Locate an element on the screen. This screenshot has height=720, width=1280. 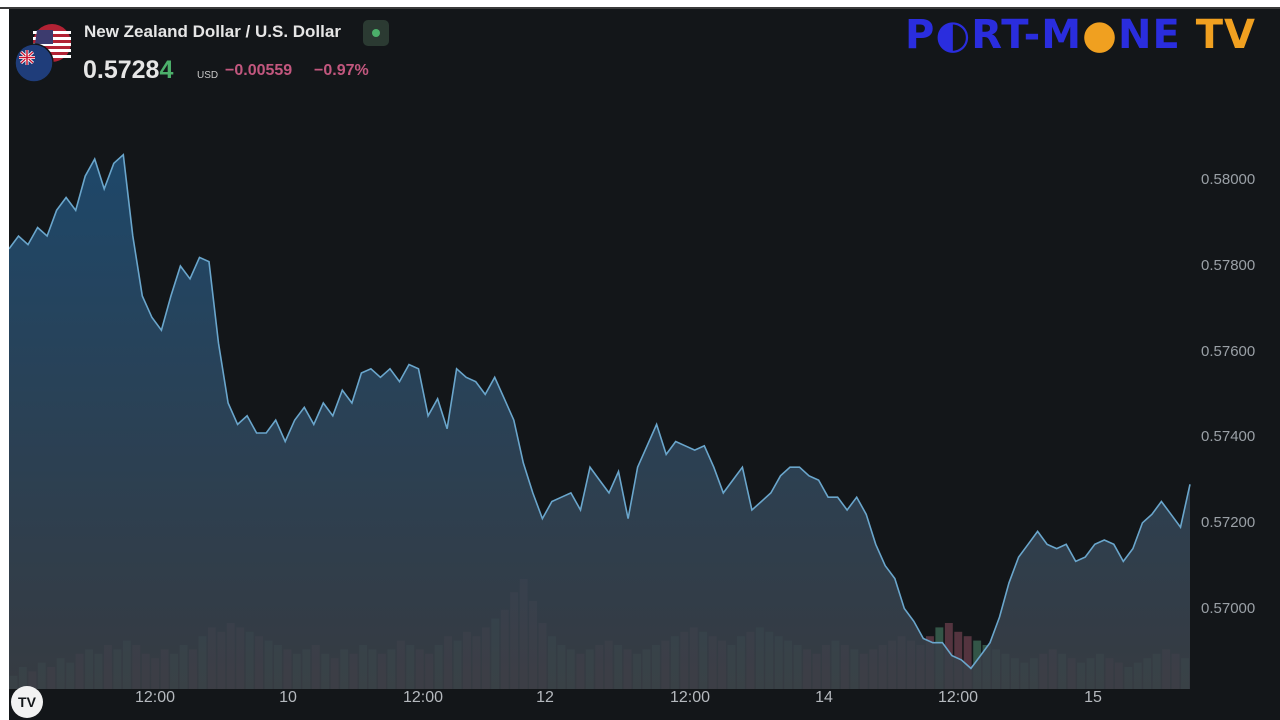
price-tick-label: 0.58000 is located at coordinates (1228, 180).